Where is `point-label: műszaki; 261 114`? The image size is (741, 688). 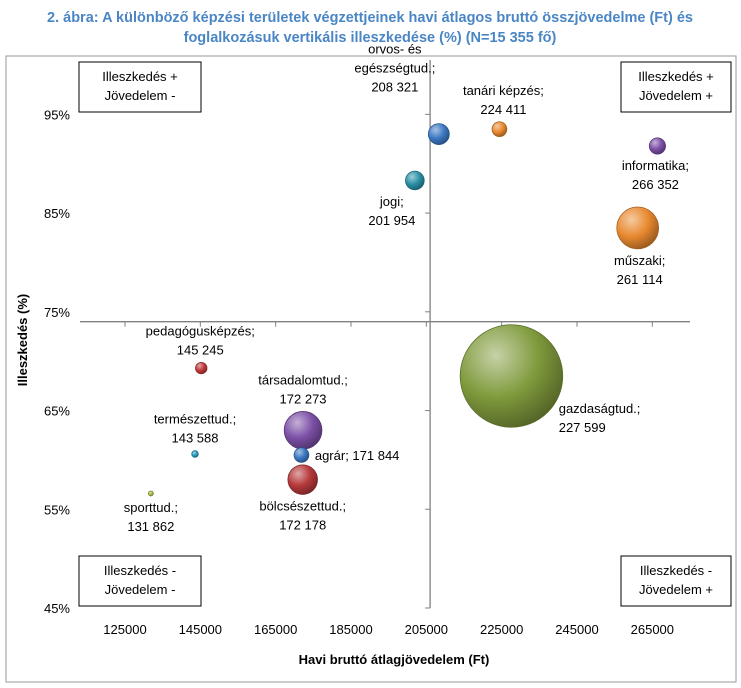
point-label: műszaki; 261 114 is located at coordinates (639, 270).